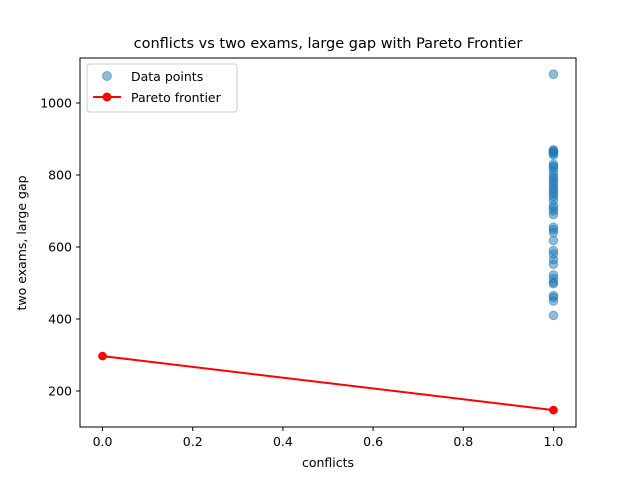 The width and height of the screenshot is (640, 480). Describe the element at coordinates (60, 175) in the screenshot. I see `y-tick-label: 800` at that location.